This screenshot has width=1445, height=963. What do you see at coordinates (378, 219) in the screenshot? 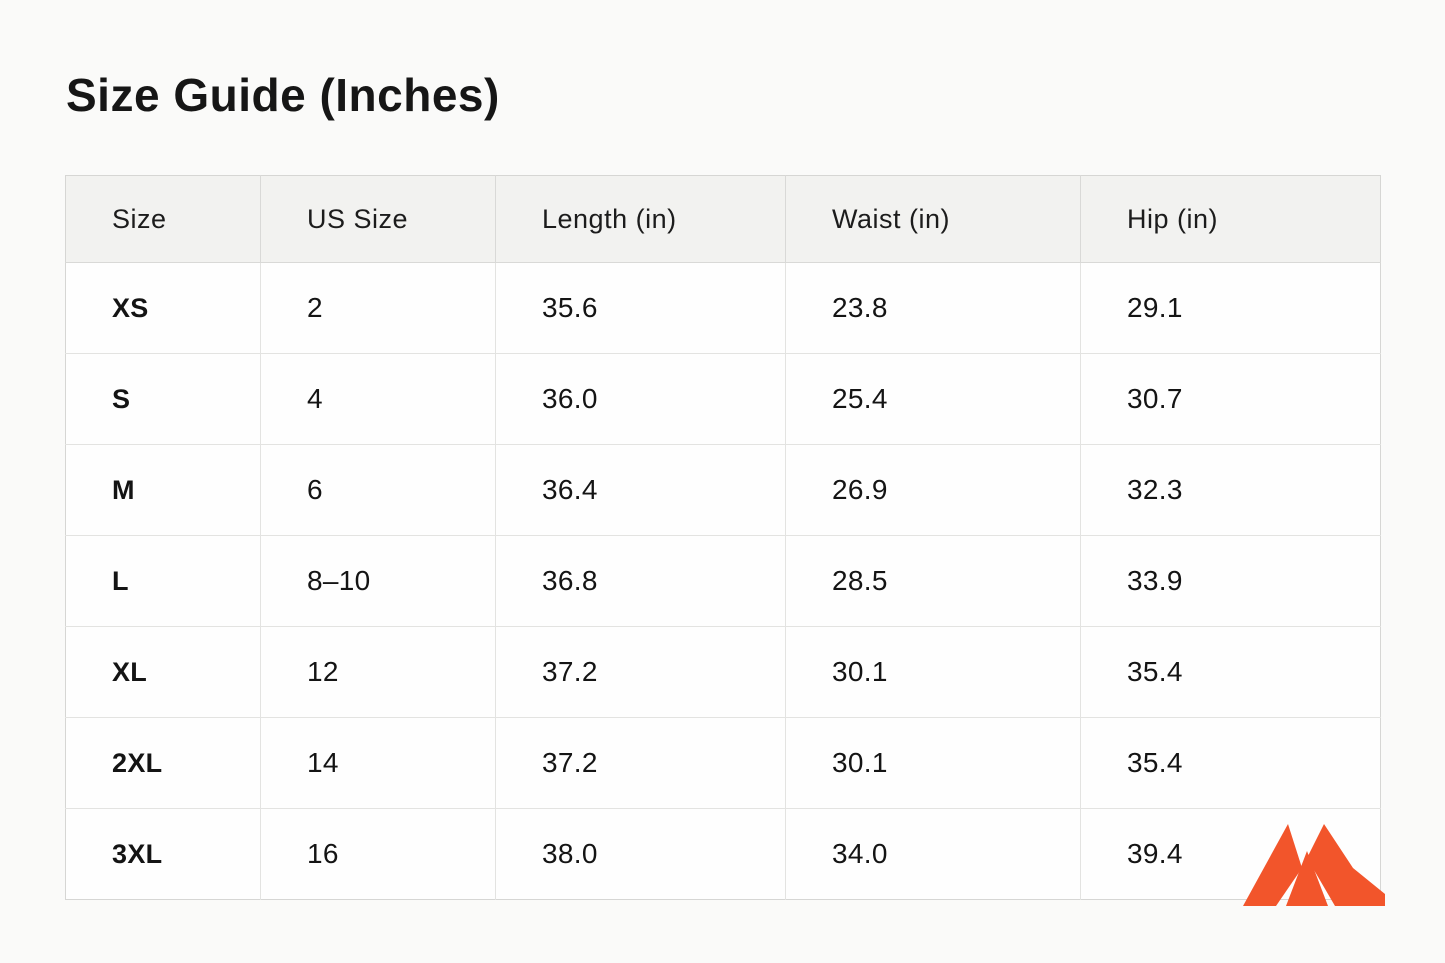
I see `column-header-us-size: US Size` at bounding box center [378, 219].